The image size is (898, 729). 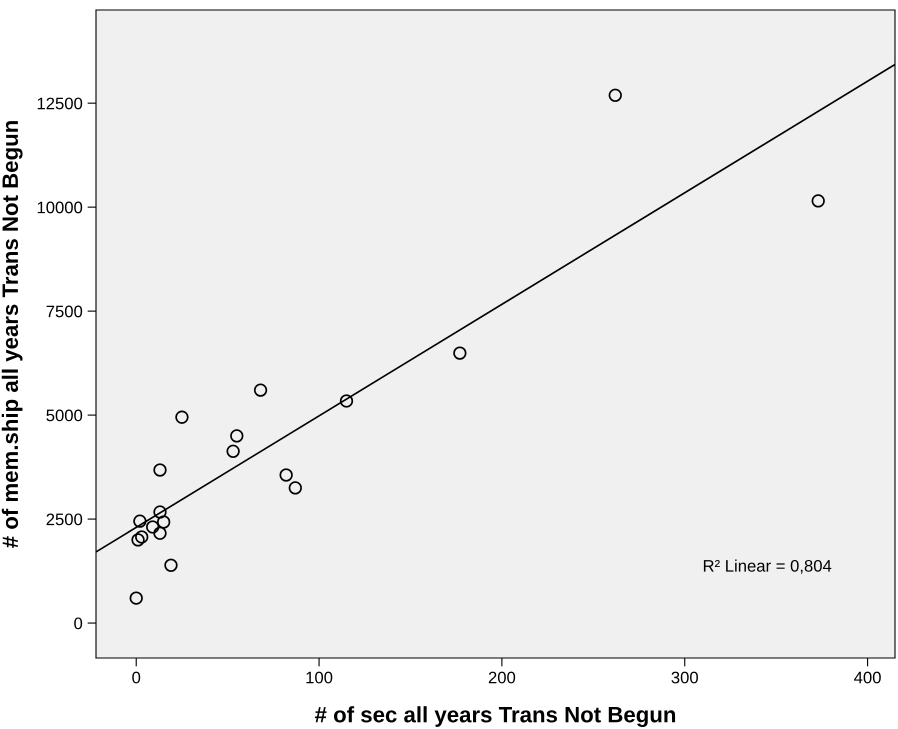 I want to click on y-tick-label: 5000, so click(x=64, y=416).